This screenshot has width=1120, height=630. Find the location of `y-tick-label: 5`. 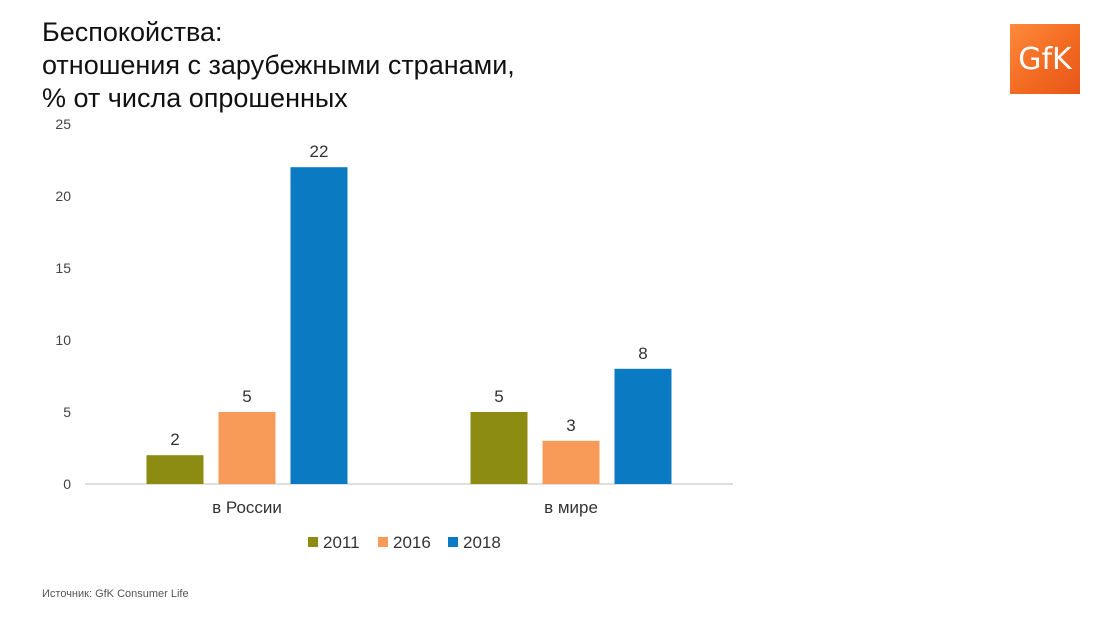

y-tick-label: 5 is located at coordinates (67, 412).